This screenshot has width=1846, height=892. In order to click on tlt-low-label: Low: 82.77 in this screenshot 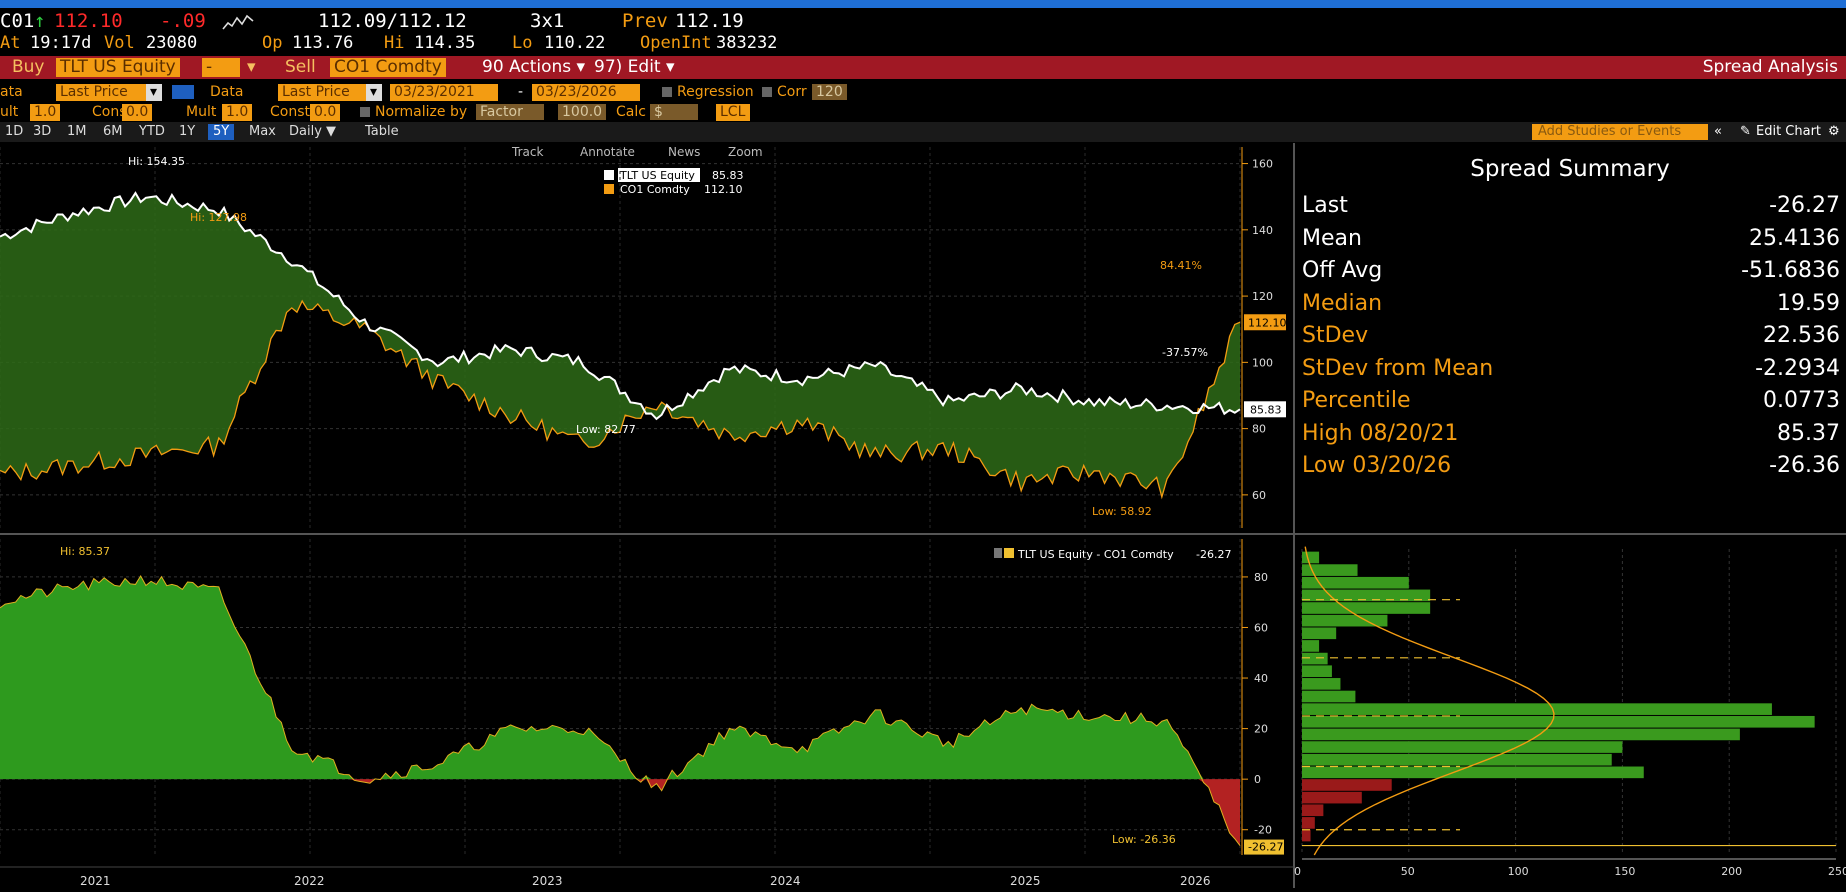, I will do `click(606, 429)`.